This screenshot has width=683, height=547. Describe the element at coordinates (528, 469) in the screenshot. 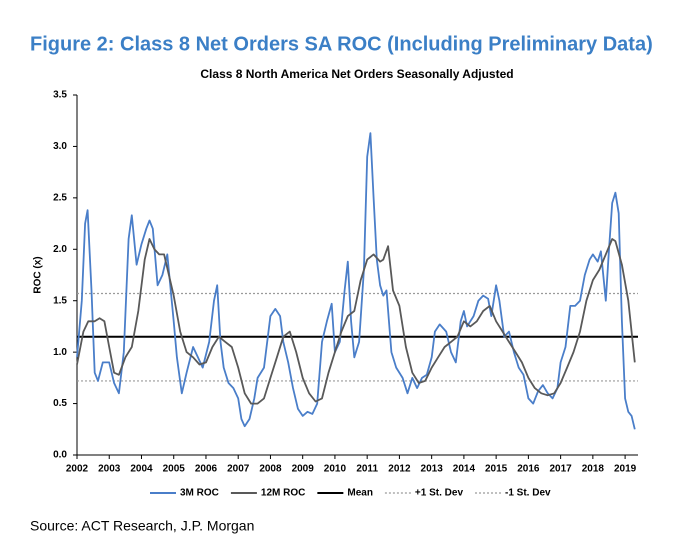

I see `x-tick-label: 2016` at that location.